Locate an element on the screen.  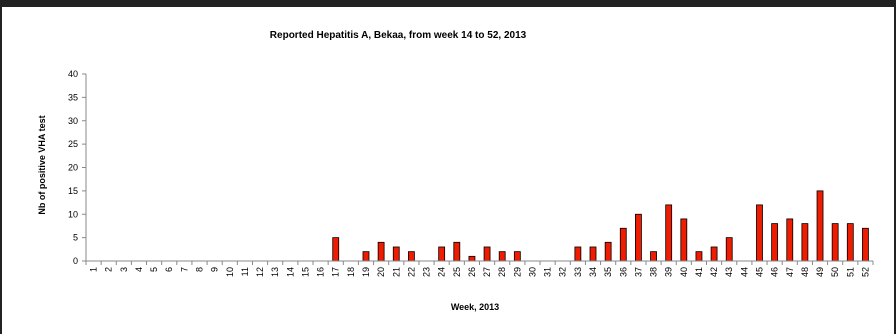
x-tick-label: 24 is located at coordinates (442, 272).